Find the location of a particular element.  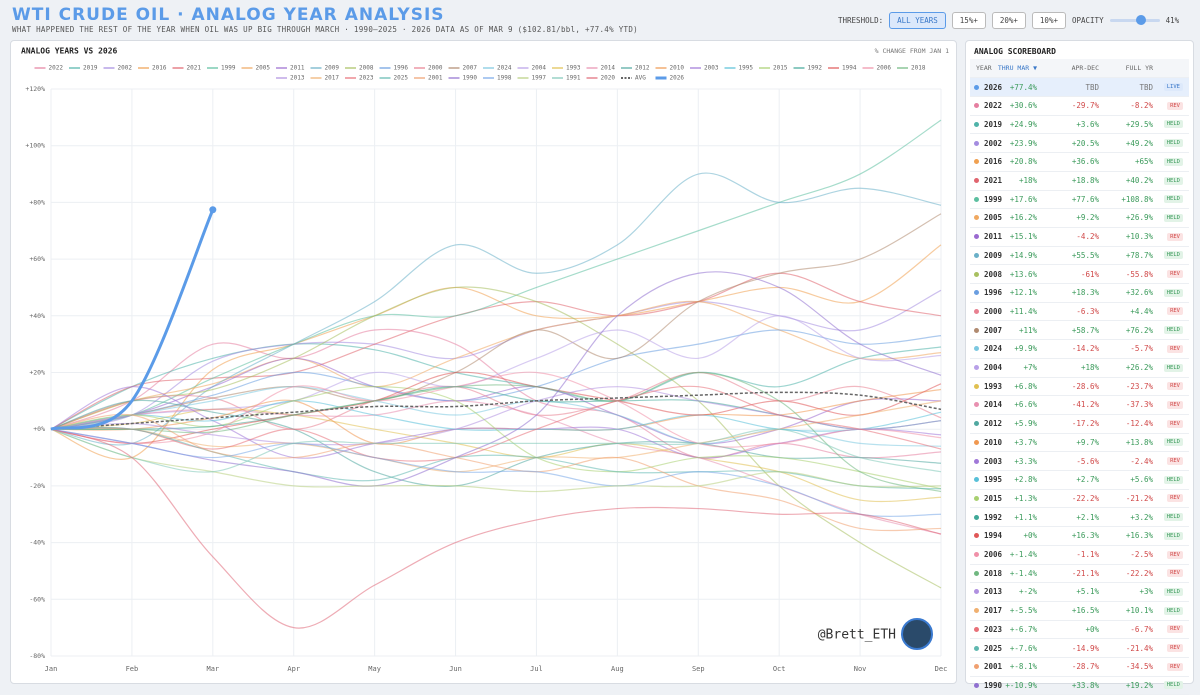

cell: -23.7% is located at coordinates (1139, 386).